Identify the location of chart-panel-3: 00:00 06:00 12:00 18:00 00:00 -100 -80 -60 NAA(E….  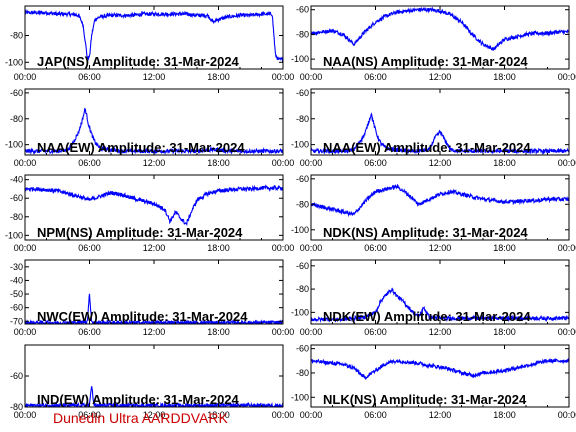
(433, 128).